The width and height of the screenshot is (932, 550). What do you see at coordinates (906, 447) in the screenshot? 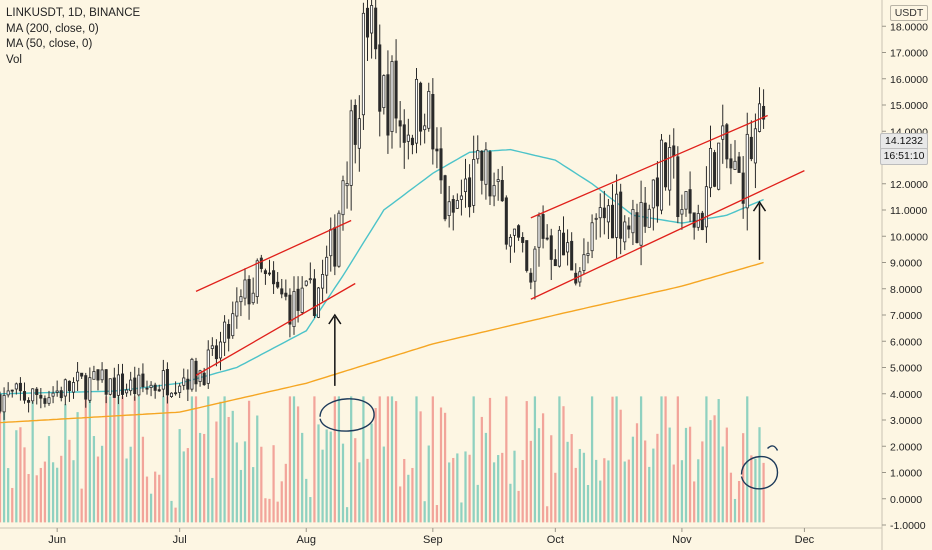
I see `y-tick-label: 2.0000` at bounding box center [906, 447].